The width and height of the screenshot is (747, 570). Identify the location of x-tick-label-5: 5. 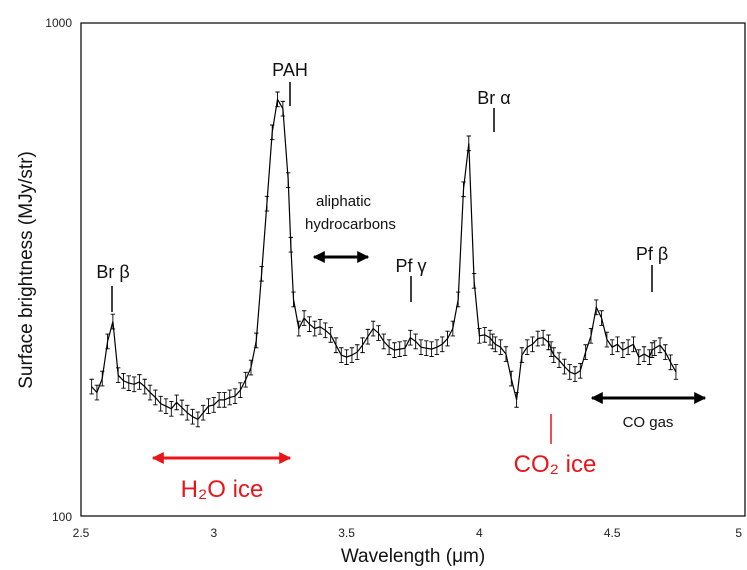
(738, 533).